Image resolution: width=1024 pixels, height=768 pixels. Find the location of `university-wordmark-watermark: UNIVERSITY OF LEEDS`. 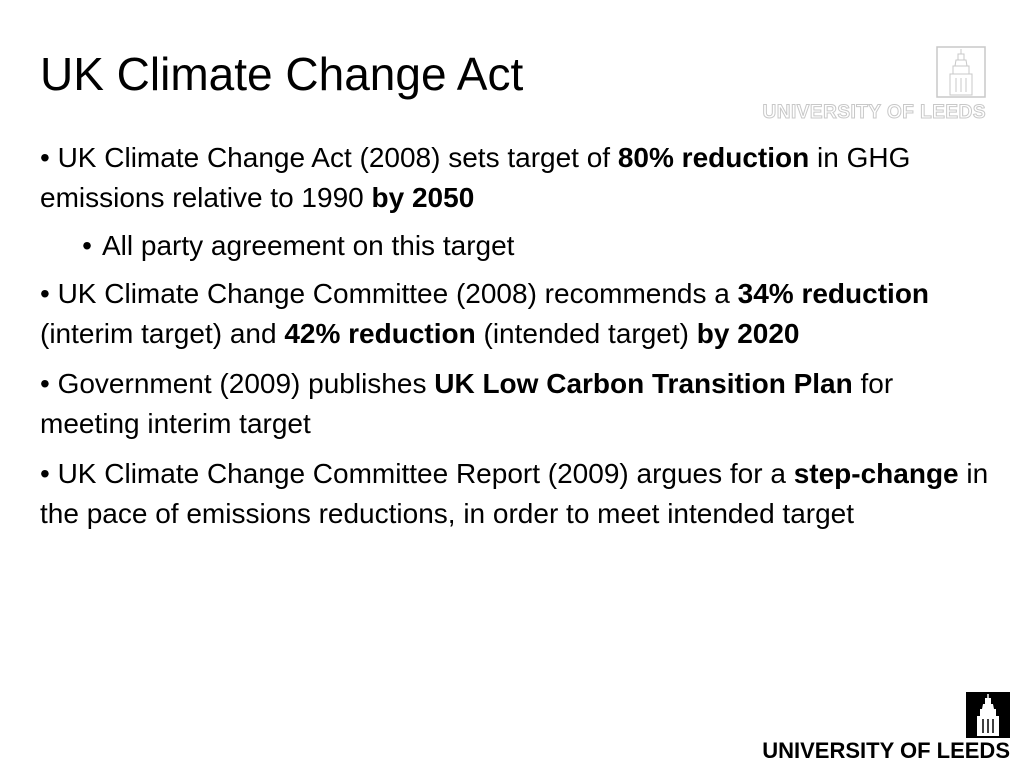

university-wordmark-watermark: UNIVERSITY OF LEEDS is located at coordinates (874, 113).